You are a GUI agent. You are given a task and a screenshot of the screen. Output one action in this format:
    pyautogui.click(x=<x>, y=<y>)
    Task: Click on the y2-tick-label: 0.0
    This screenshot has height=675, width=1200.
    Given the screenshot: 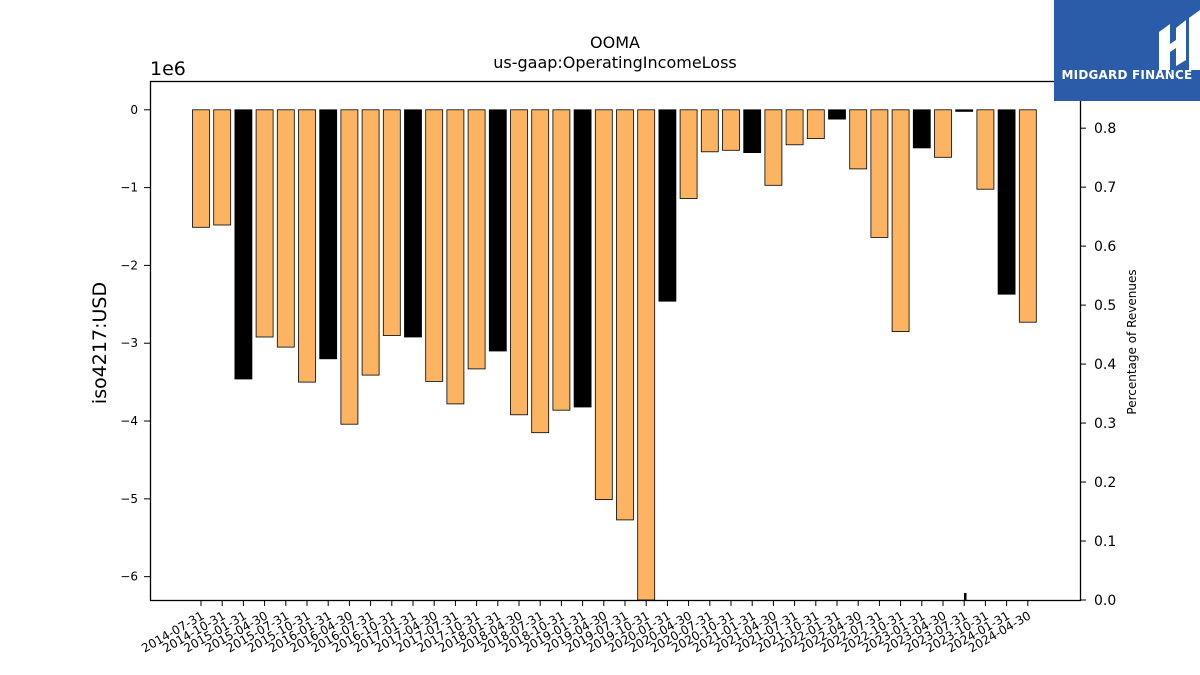 What is the action you would take?
    pyautogui.click(x=1105, y=601)
    